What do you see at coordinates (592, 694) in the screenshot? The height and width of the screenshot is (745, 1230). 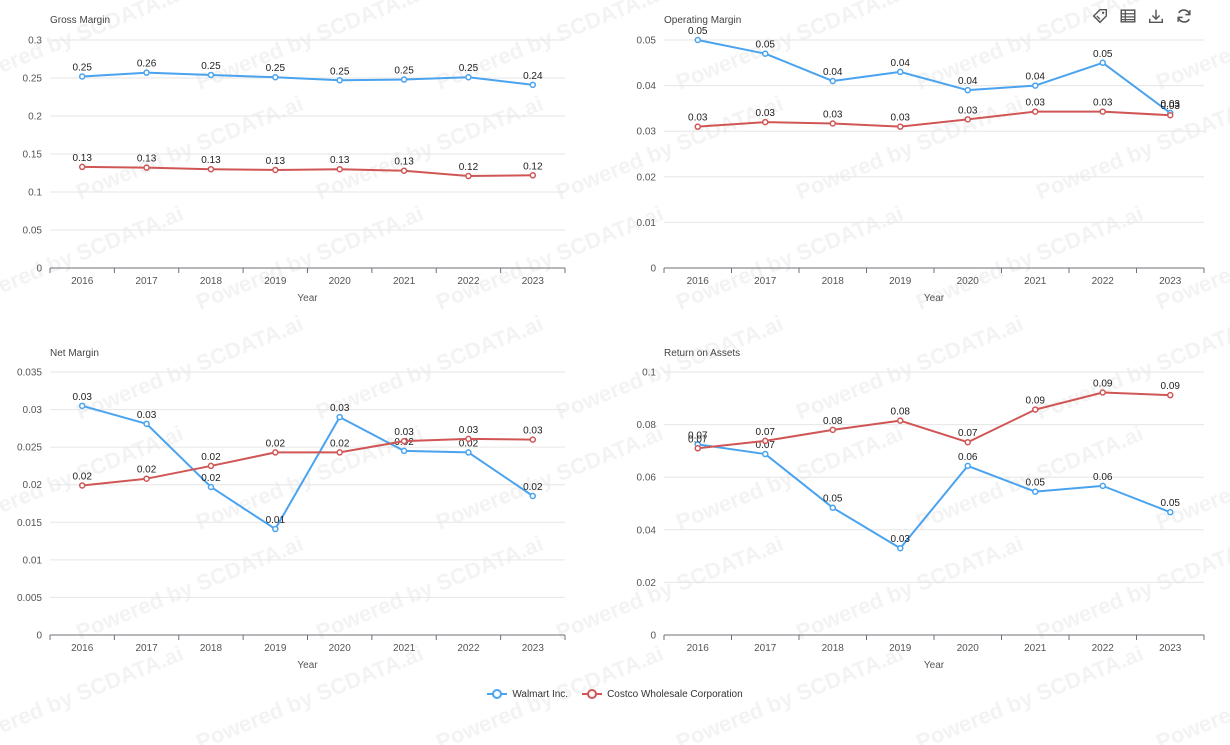 I see `legend-marker-costco` at bounding box center [592, 694].